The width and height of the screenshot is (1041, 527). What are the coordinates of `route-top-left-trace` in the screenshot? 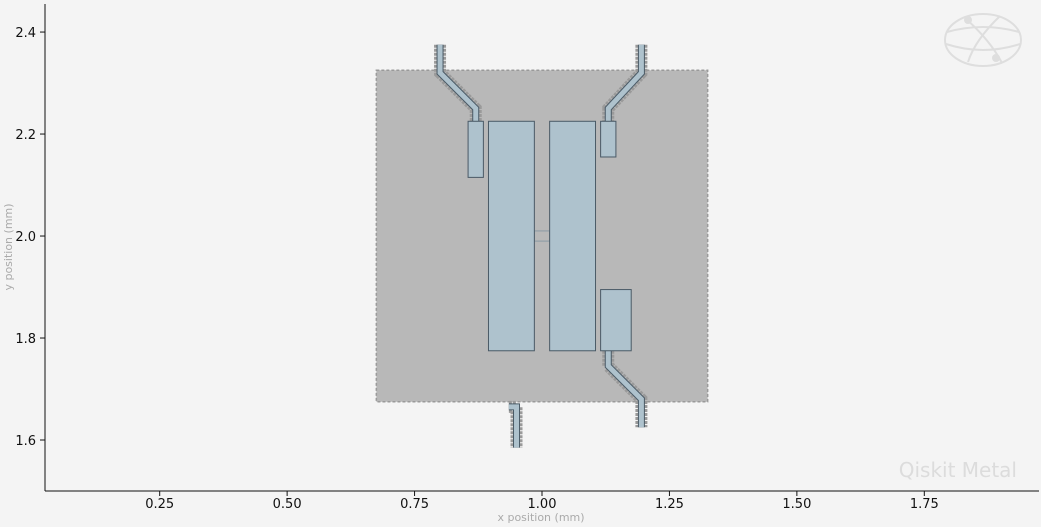 It's located at (458, 83).